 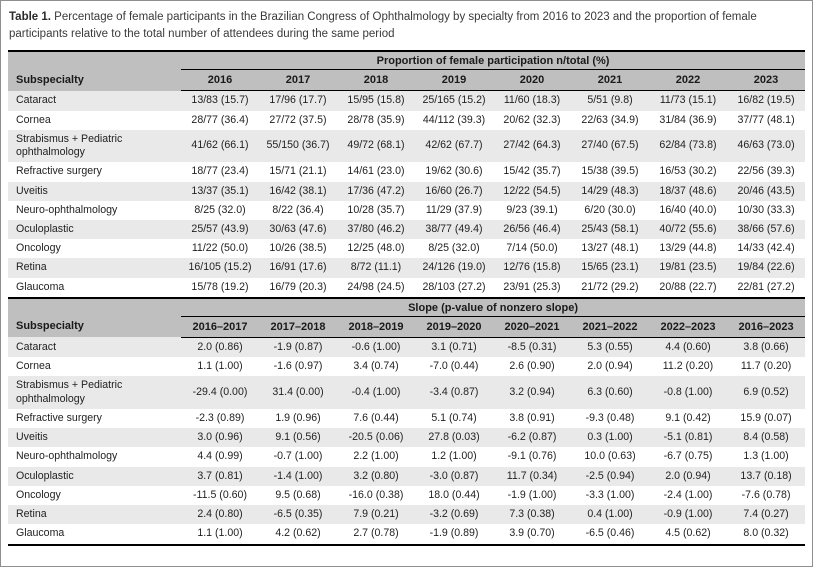 I want to click on data-cell: 10/28 (35.7), so click(x=376, y=209).